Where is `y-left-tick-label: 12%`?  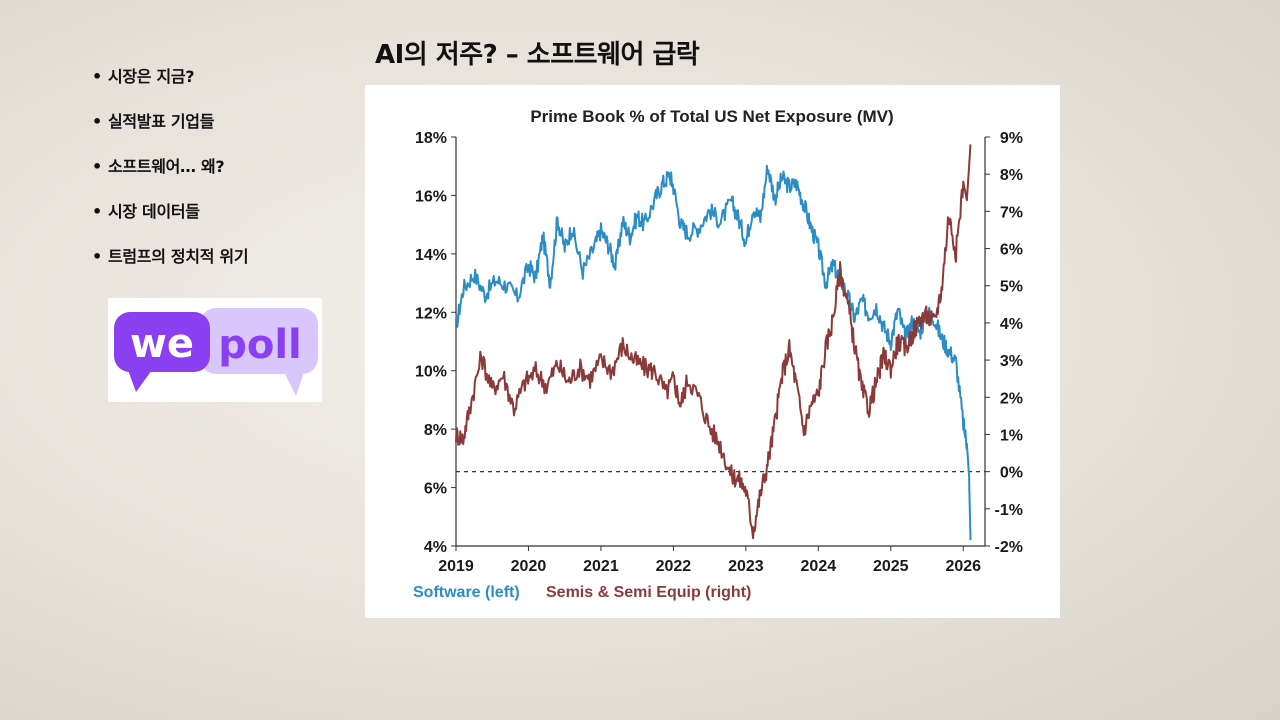
y-left-tick-label: 12% is located at coordinates (431, 313).